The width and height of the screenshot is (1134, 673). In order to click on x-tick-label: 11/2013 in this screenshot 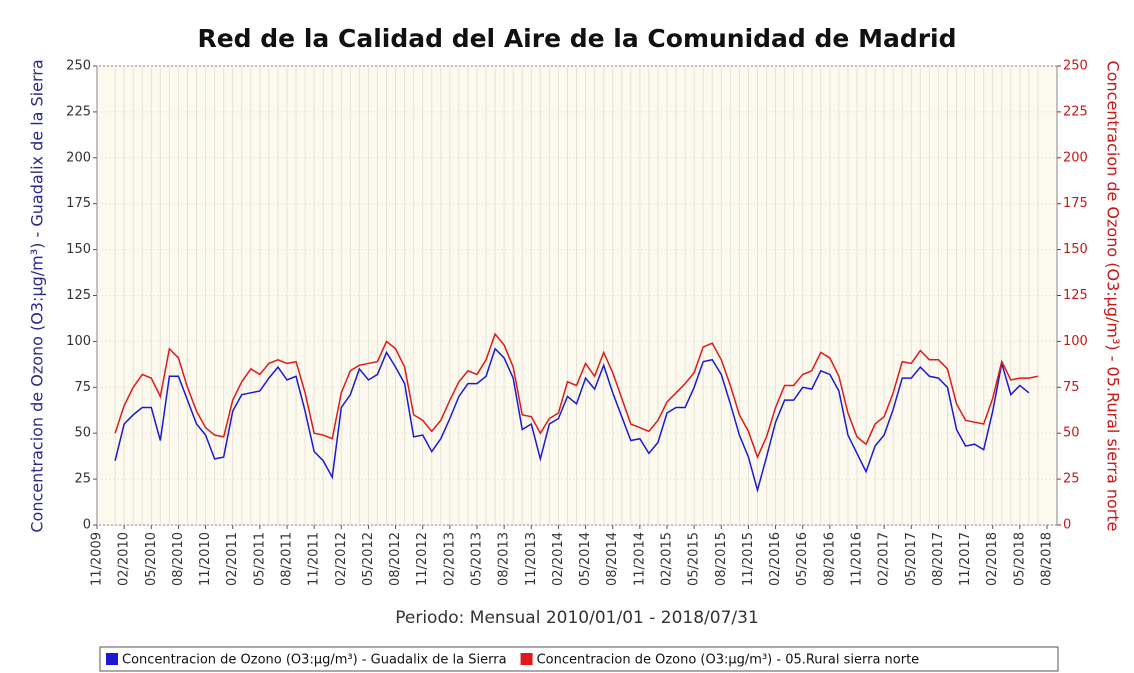, I will do `click(531, 559)`.